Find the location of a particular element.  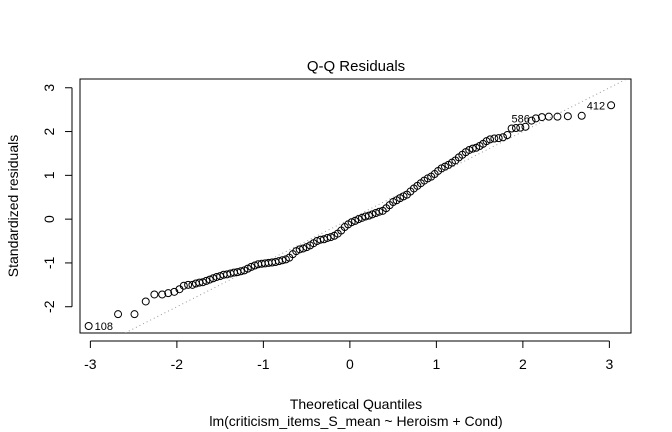

x-tick-label: 0 is located at coordinates (350, 364).